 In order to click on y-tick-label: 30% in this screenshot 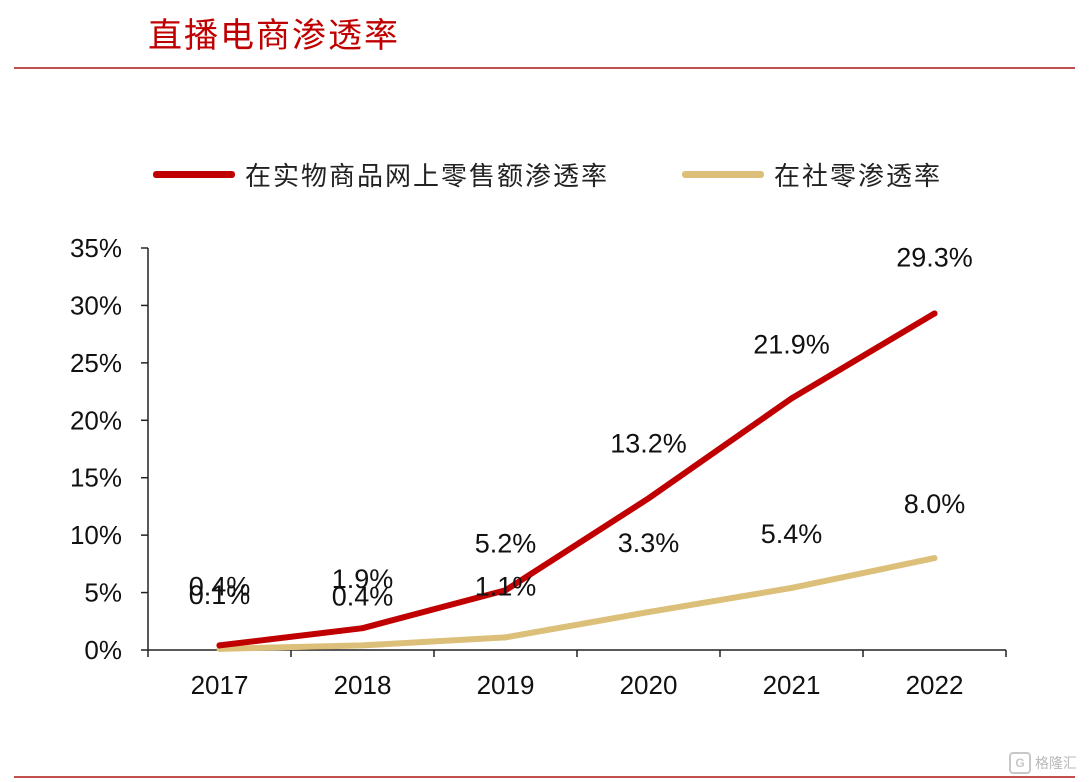, I will do `click(96, 305)`.